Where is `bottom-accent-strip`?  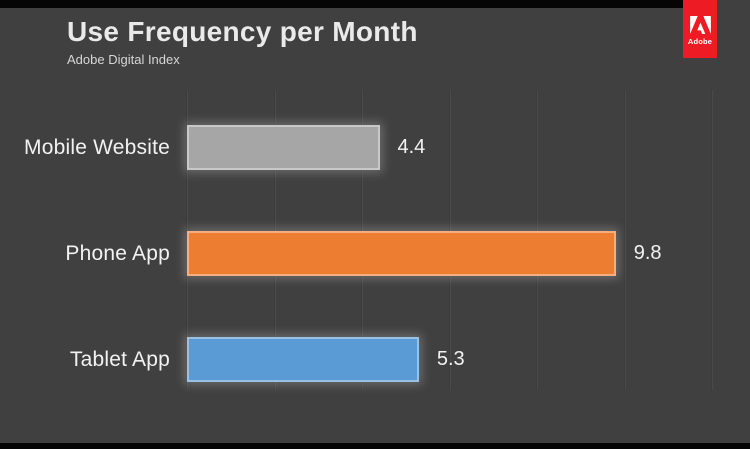
bottom-accent-strip is located at coordinates (375, 446).